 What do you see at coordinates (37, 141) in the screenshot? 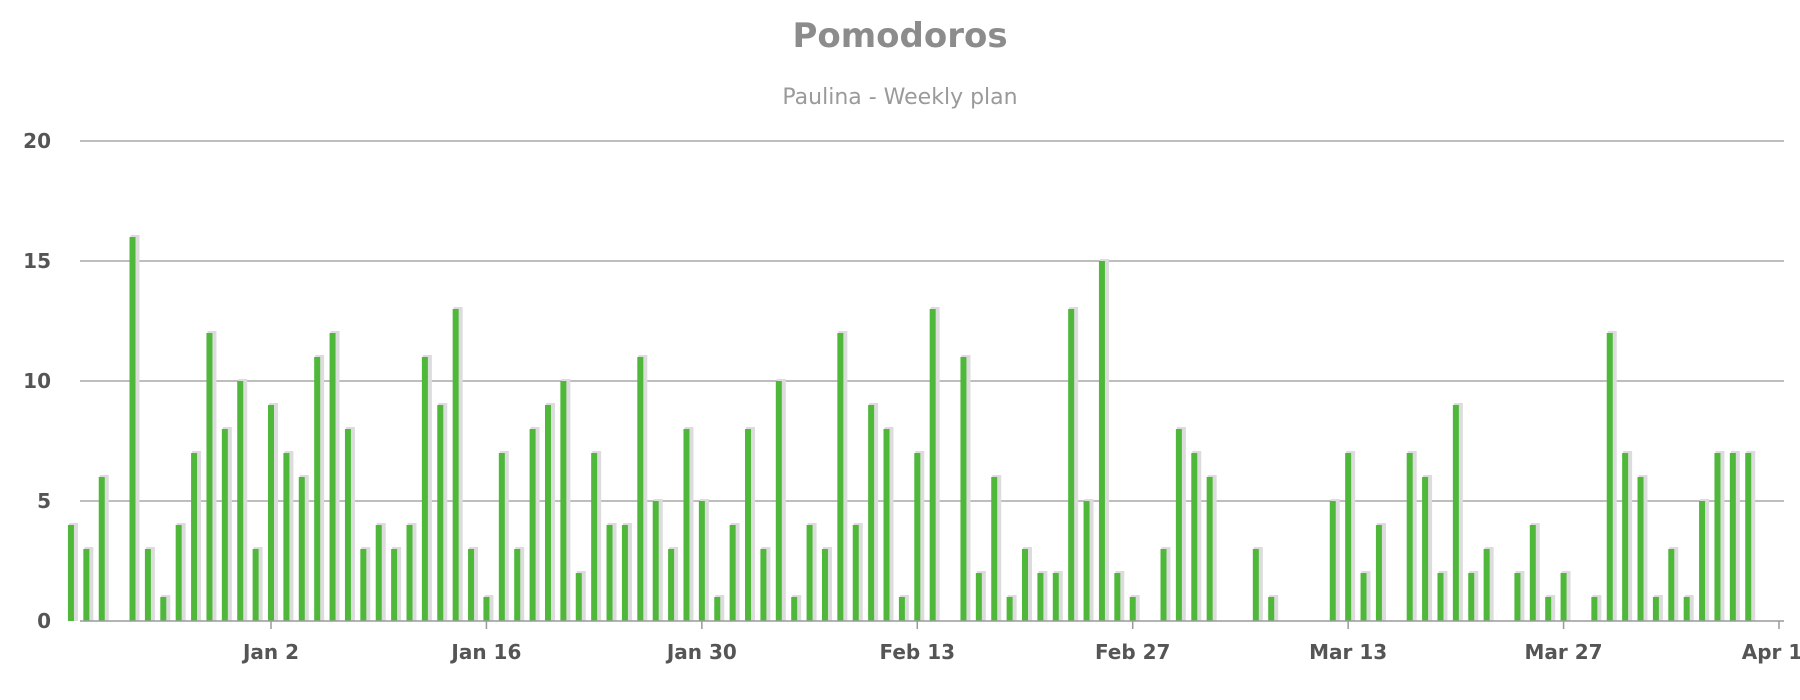
I see `y-tick-label: 20` at bounding box center [37, 141].